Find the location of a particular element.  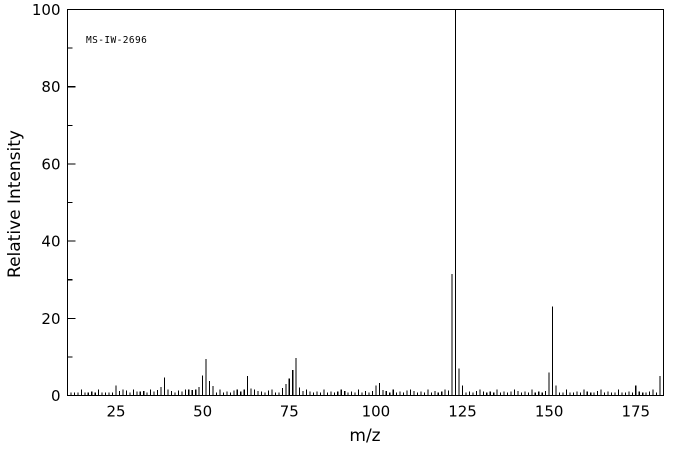

spectrum-id-annotation: MS-IW-2696 is located at coordinates (116, 40).